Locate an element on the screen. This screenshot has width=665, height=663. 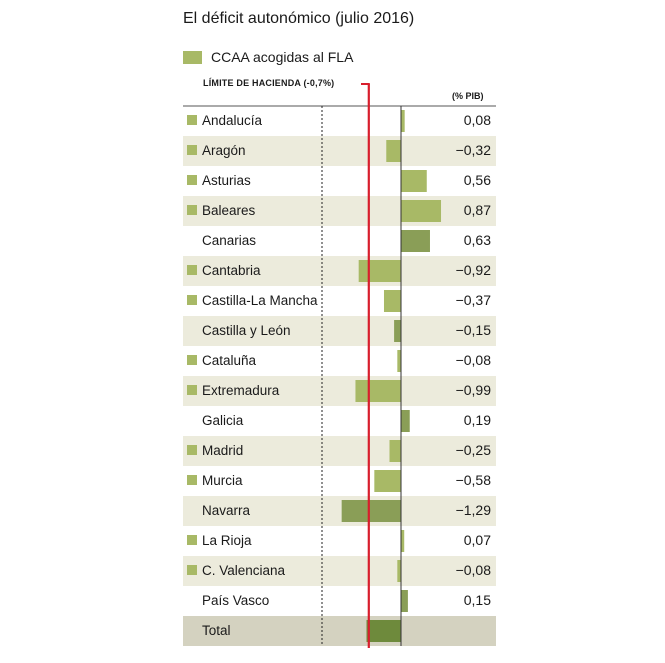
row-label: Aragón is located at coordinates (224, 150).